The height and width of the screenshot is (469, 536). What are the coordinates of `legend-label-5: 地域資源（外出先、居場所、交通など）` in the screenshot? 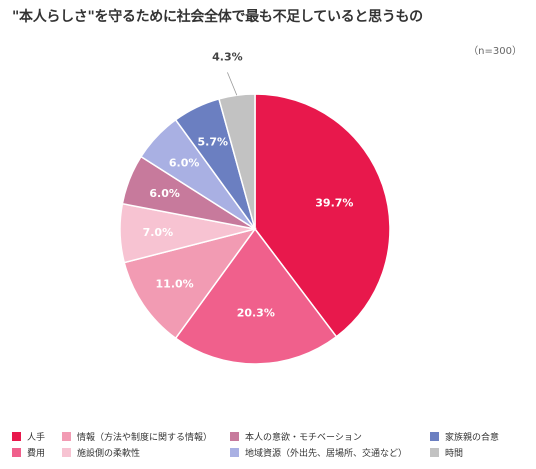 It's located at (326, 454).